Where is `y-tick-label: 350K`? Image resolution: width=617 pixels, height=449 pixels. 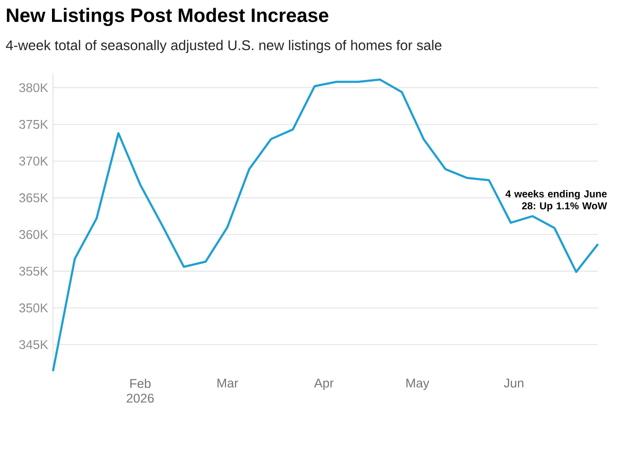
y-tick-label: 350K is located at coordinates (33, 307).